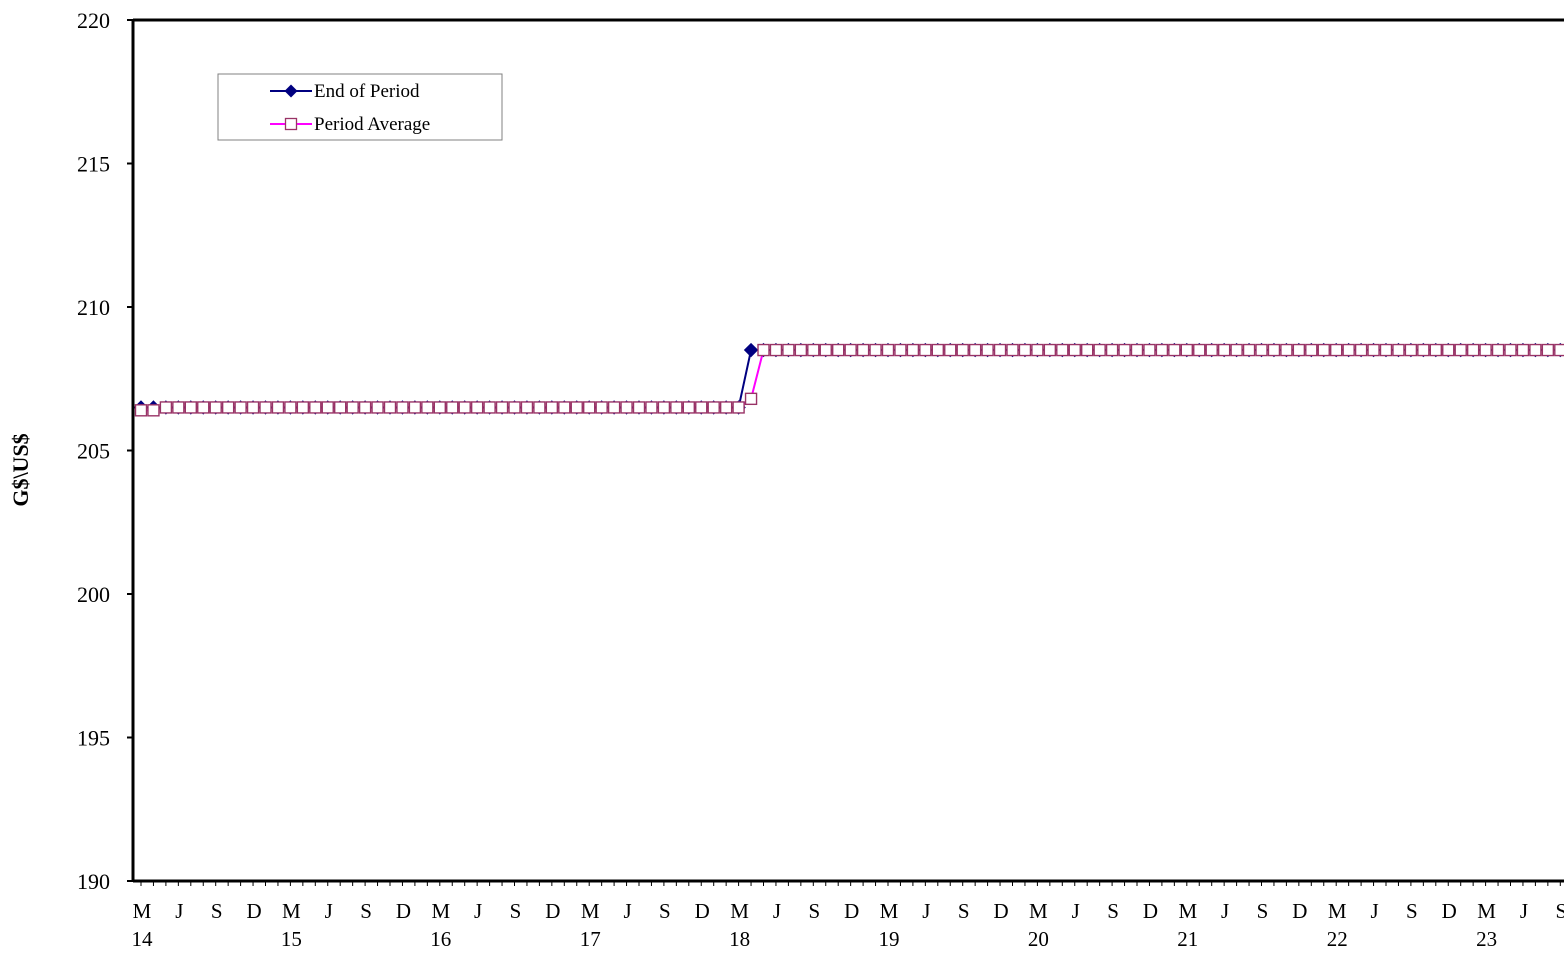  I want to click on x-tick-label-year: 18, so click(739, 939).